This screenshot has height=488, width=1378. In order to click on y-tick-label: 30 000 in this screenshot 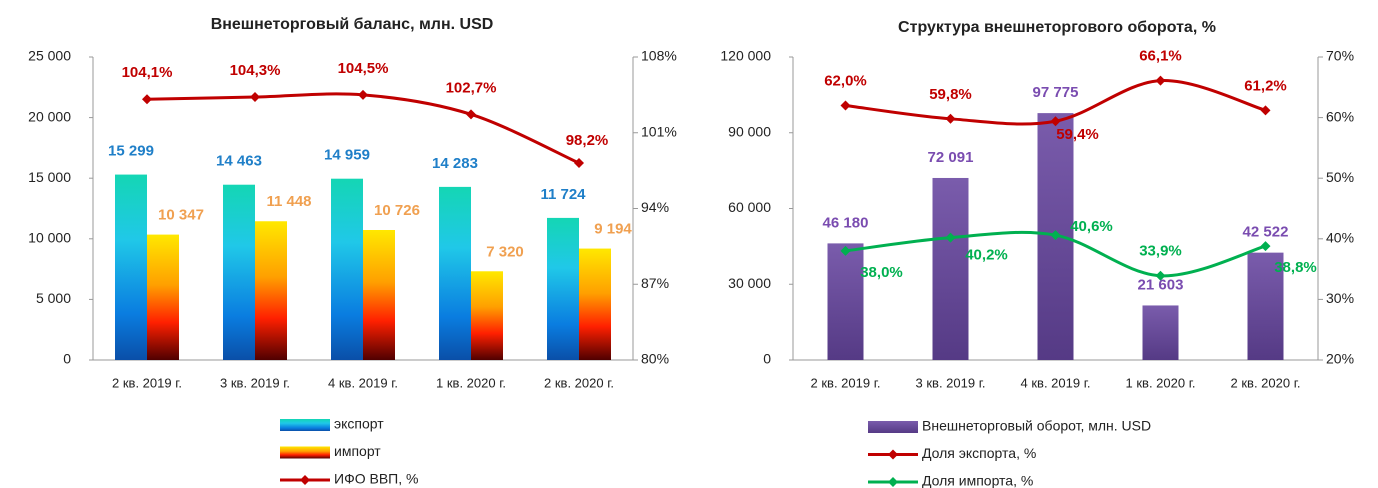, I will do `click(749, 283)`.